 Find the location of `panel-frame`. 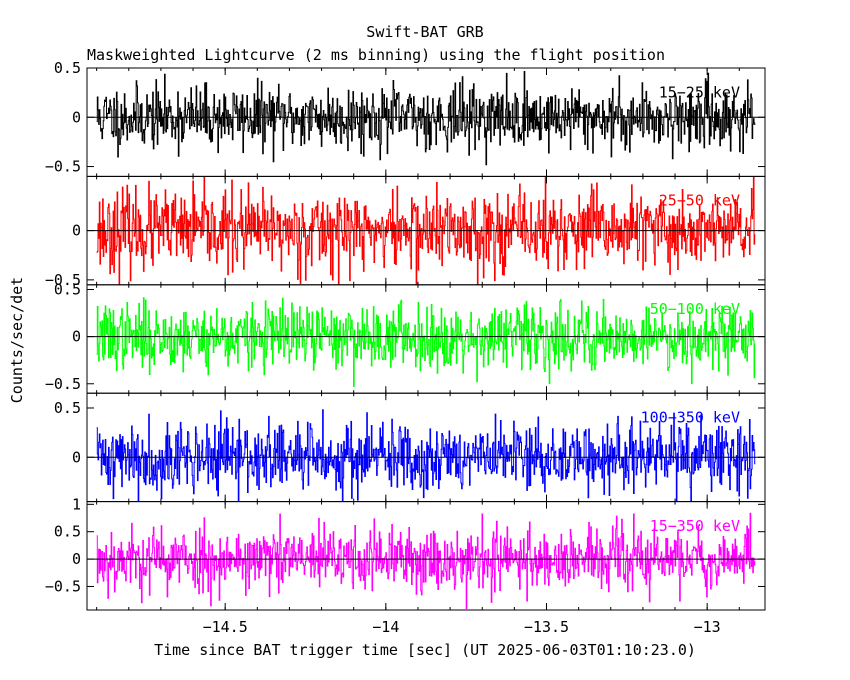

panel-frame is located at coordinates (426, 556).